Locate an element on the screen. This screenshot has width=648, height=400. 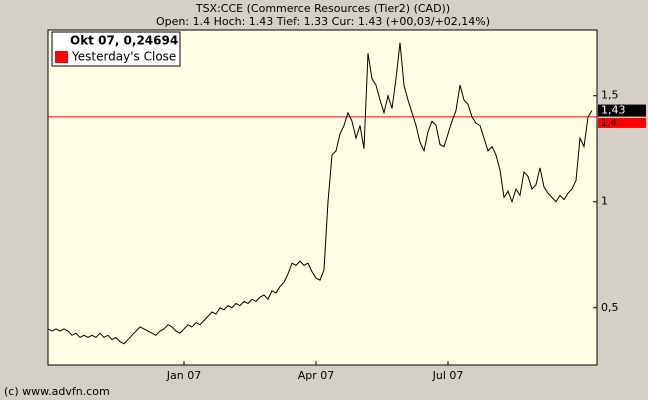
y-tick-label: 0,5 is located at coordinates (610, 307).